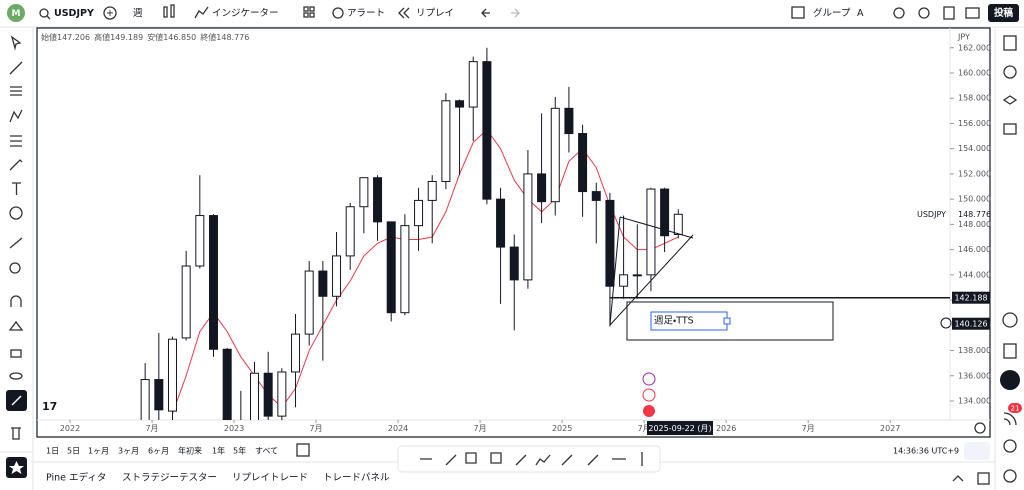 The image size is (1024, 490). I want to click on y-tick-label: 148.000, so click(974, 224).